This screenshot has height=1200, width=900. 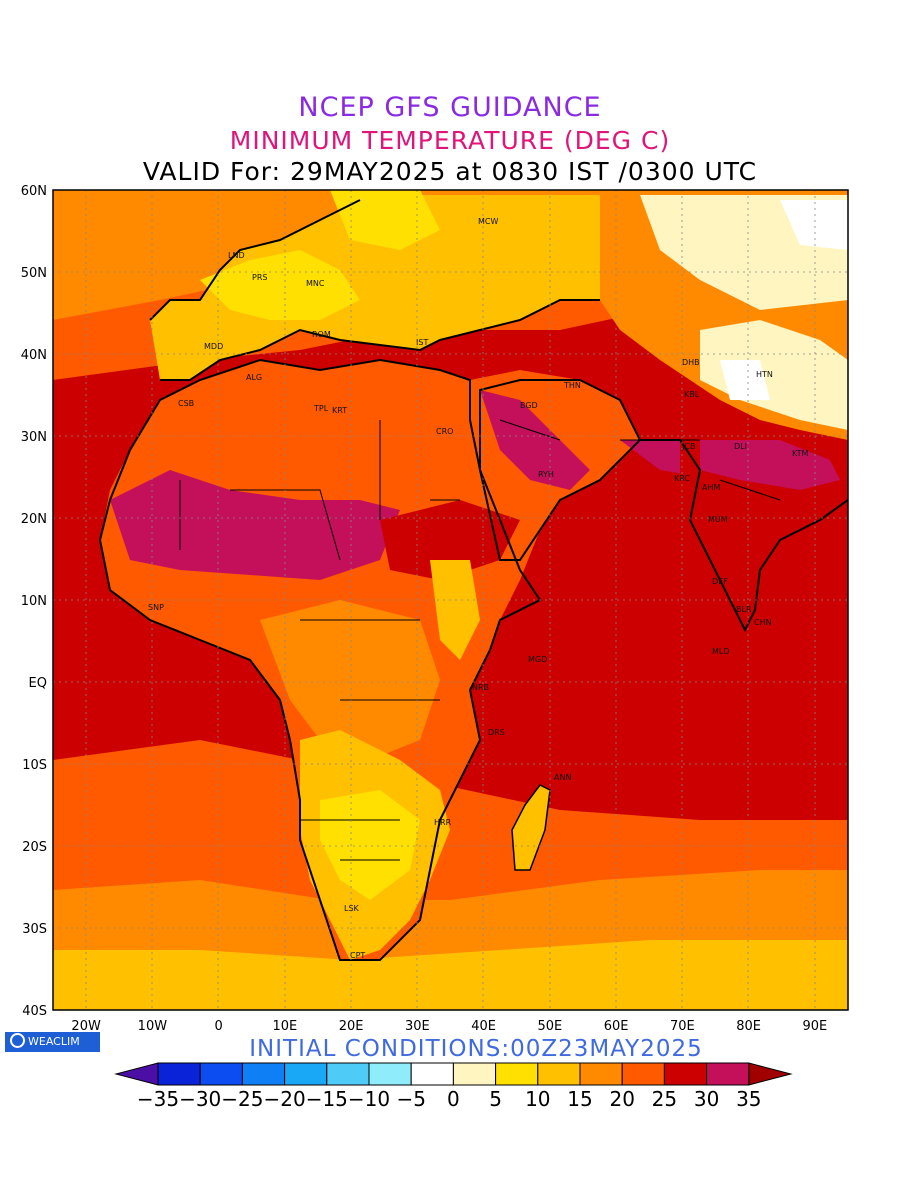 I want to click on station-label: MNC, so click(x=315, y=283).